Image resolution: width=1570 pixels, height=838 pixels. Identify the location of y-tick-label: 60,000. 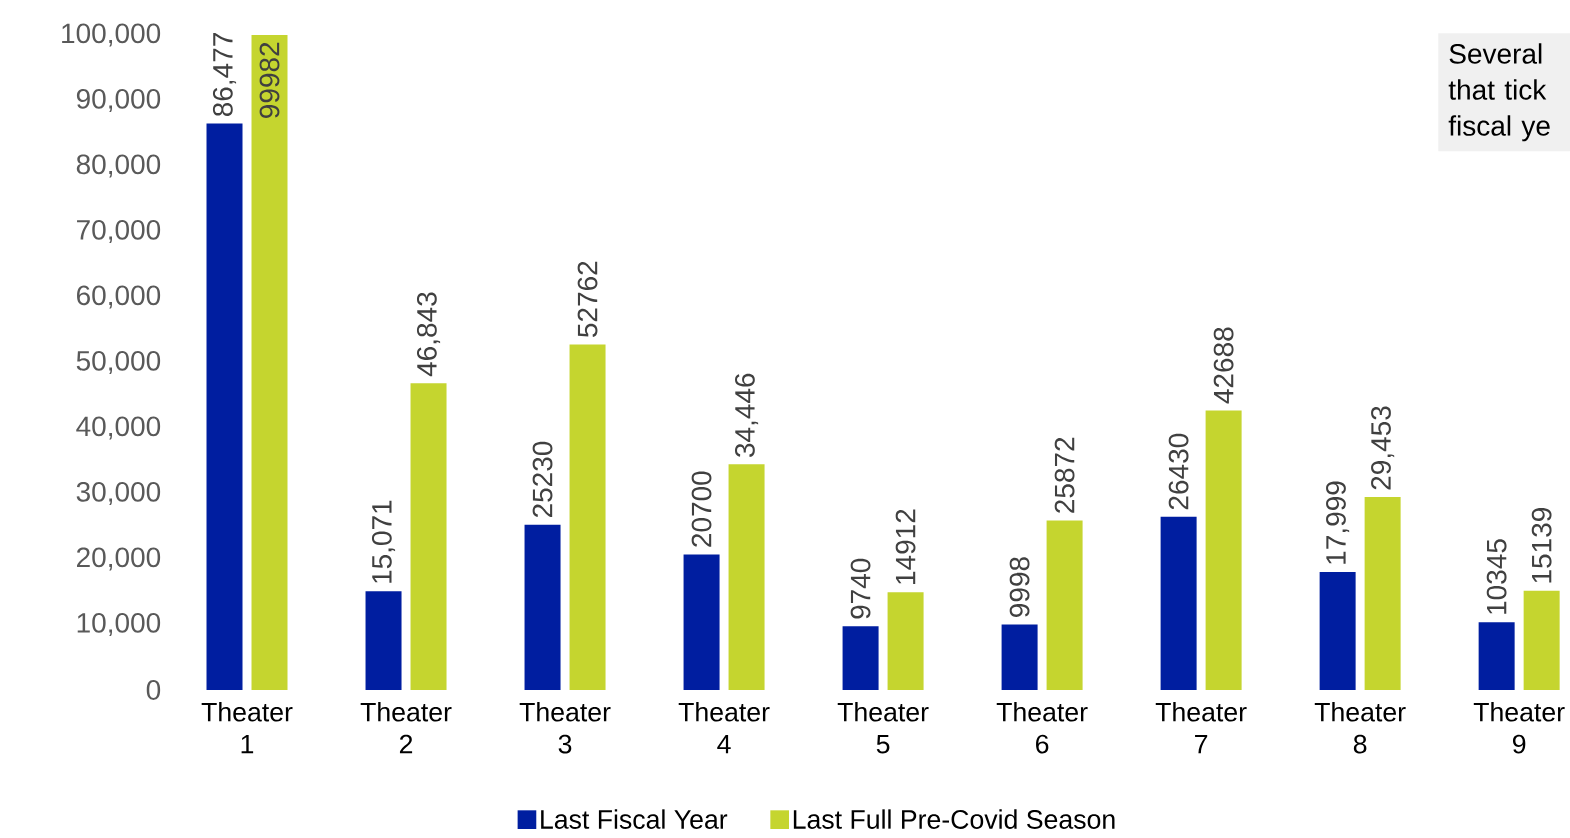
(119, 297).